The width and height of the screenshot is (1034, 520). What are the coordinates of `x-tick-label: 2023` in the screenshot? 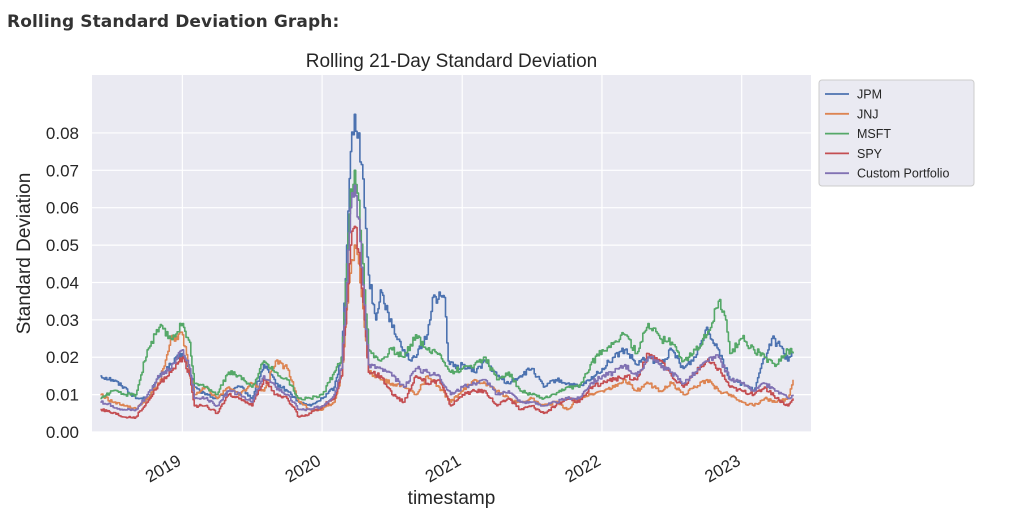 It's located at (722, 468).